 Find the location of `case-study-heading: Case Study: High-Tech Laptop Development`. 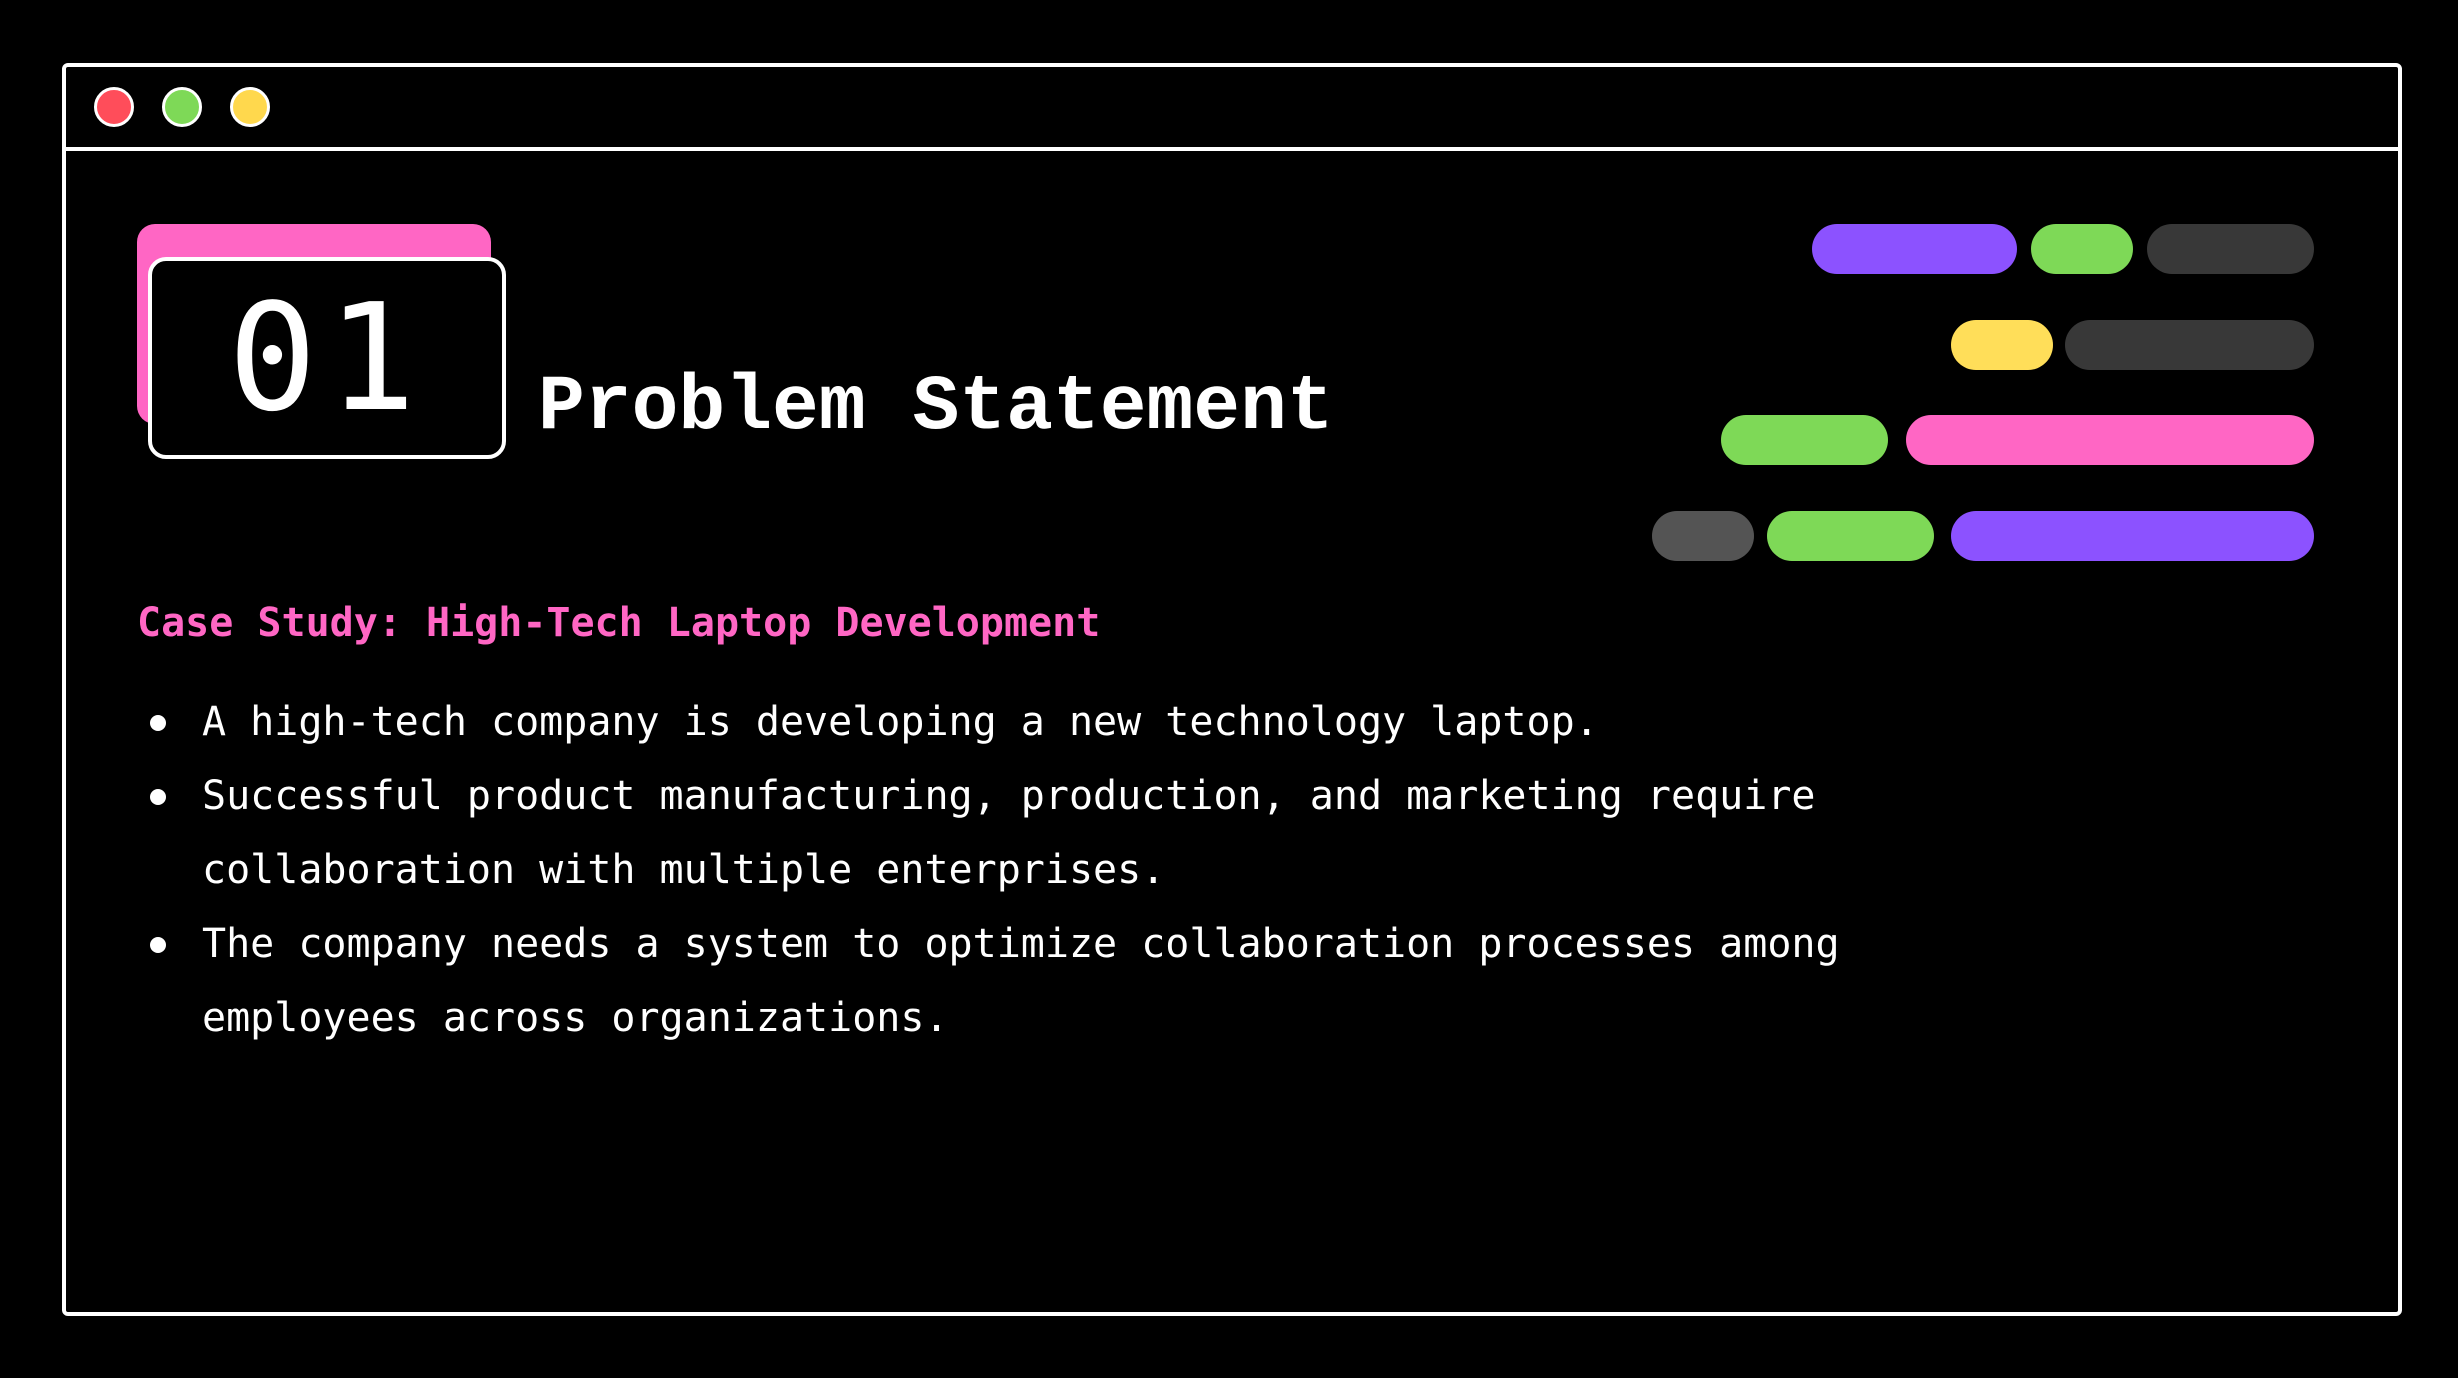

case-study-heading: Case Study: High-Tech Laptop Development is located at coordinates (619, 623).